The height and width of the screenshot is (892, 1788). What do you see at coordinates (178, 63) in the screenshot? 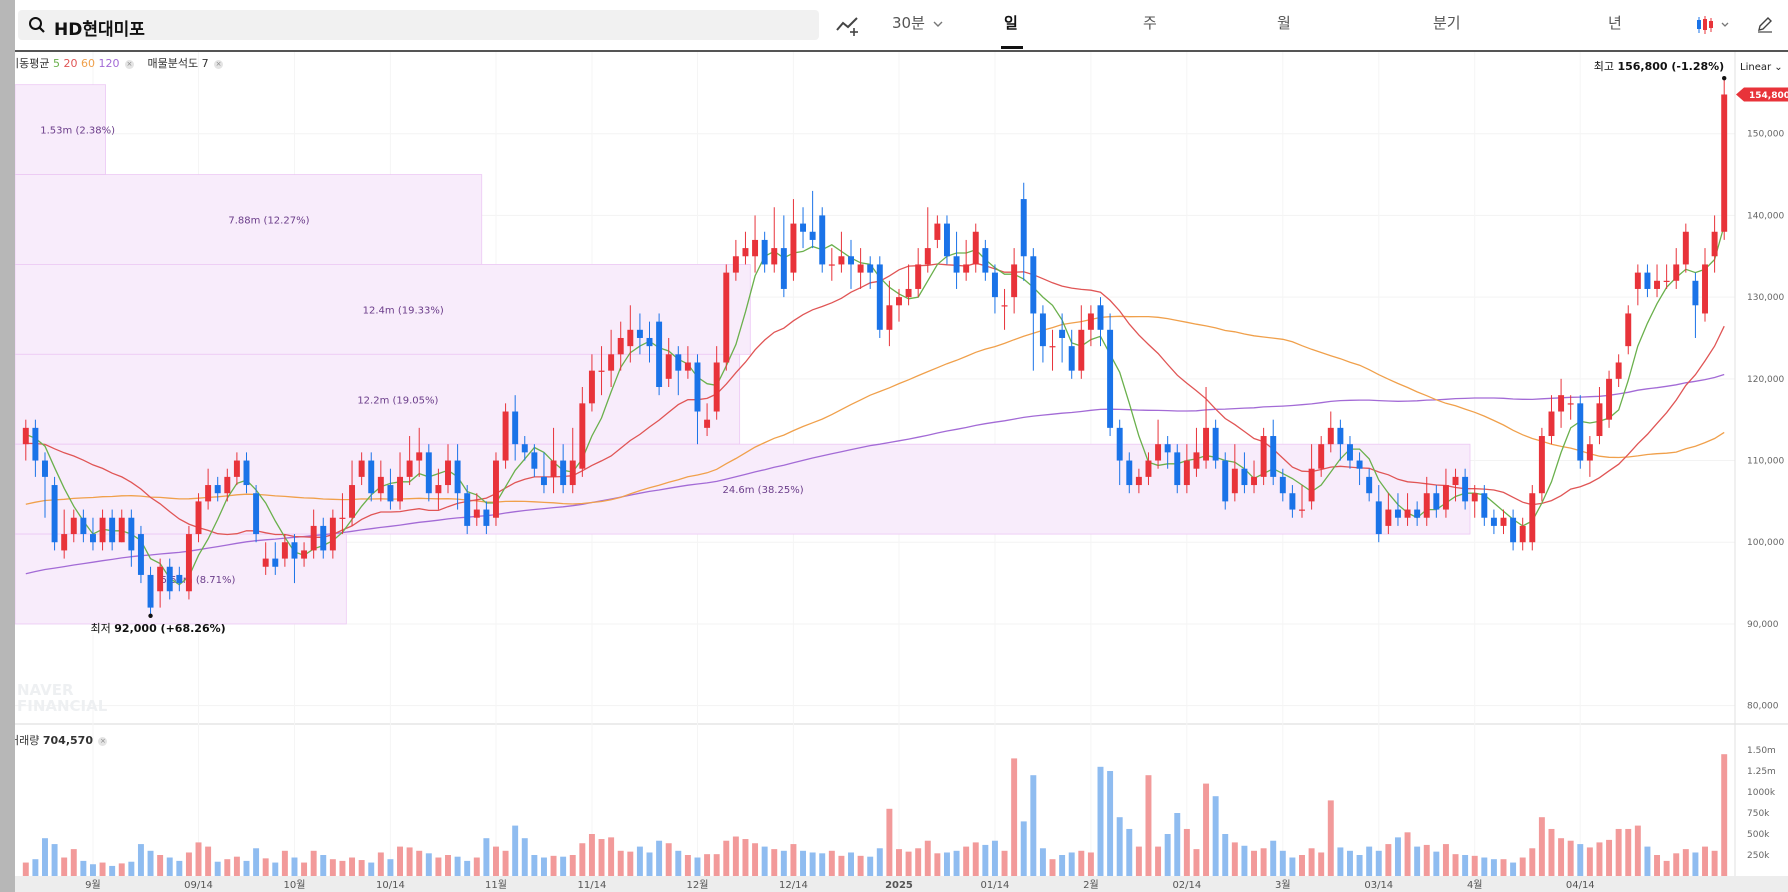
I see `volume-profile-label: 매물분석도 7` at bounding box center [178, 63].